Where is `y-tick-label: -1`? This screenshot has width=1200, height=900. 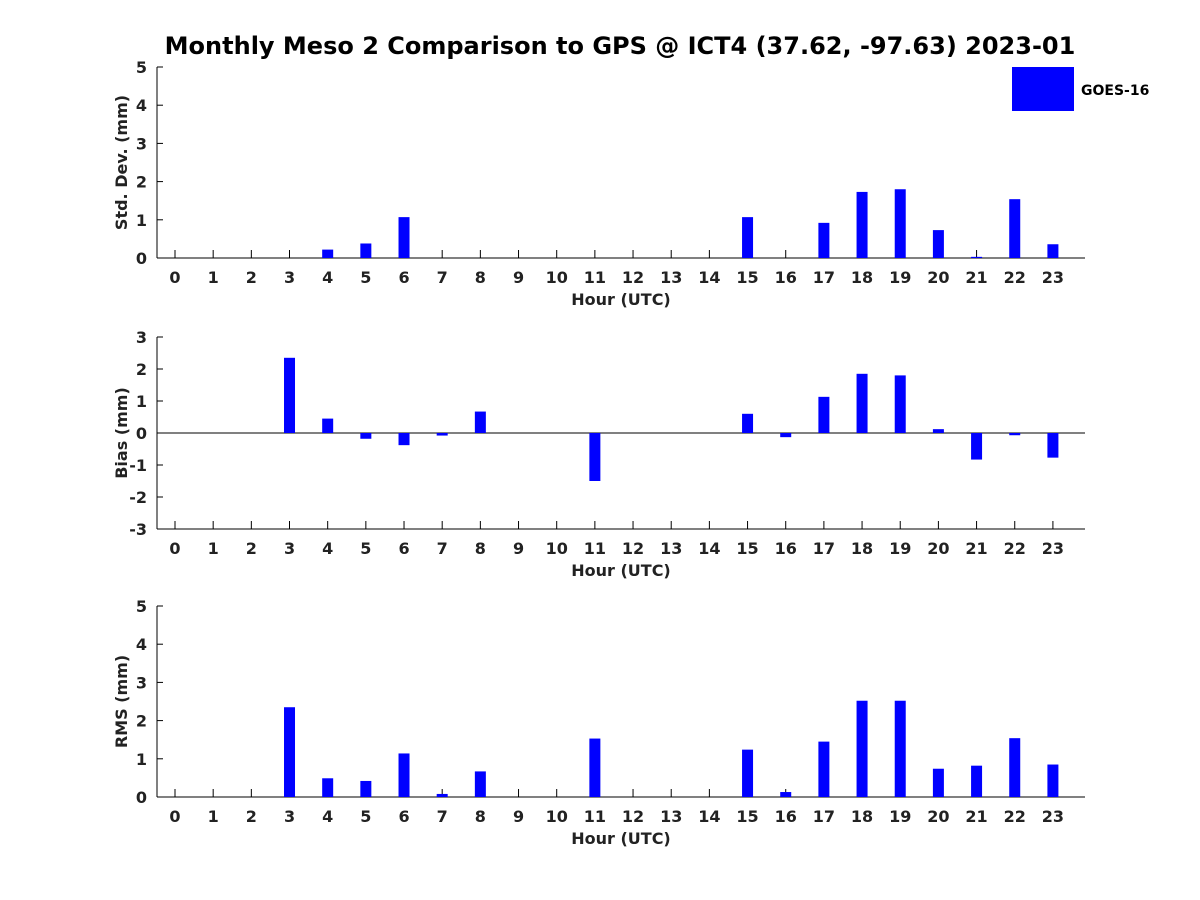
y-tick-label: -1 is located at coordinates (138, 465).